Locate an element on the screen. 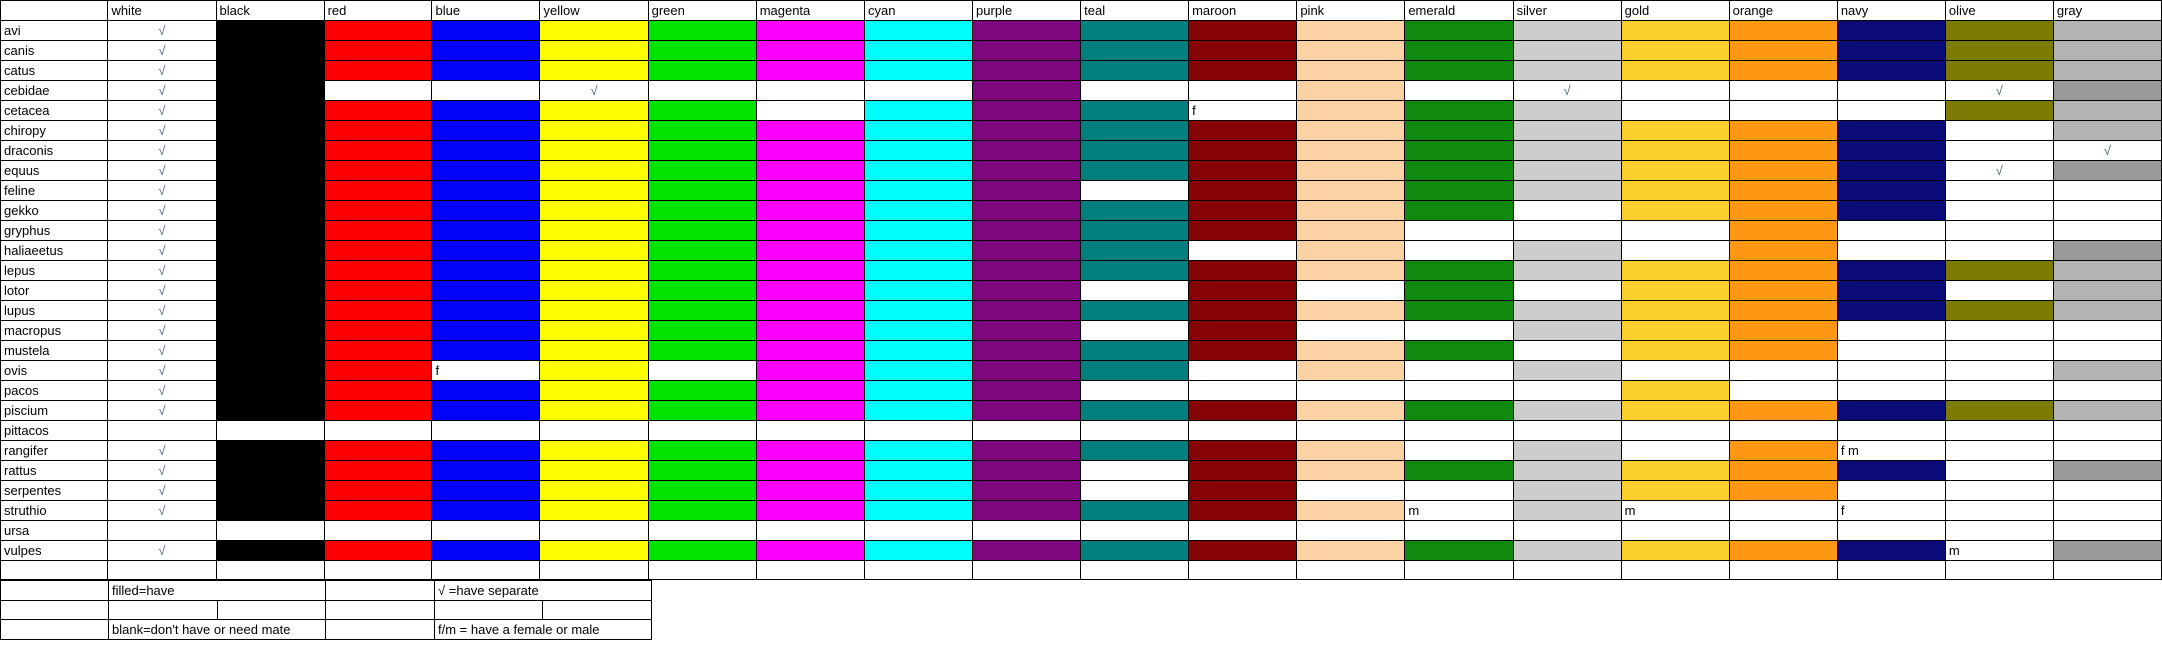  cell-haliaeetus-blue is located at coordinates (486, 250).